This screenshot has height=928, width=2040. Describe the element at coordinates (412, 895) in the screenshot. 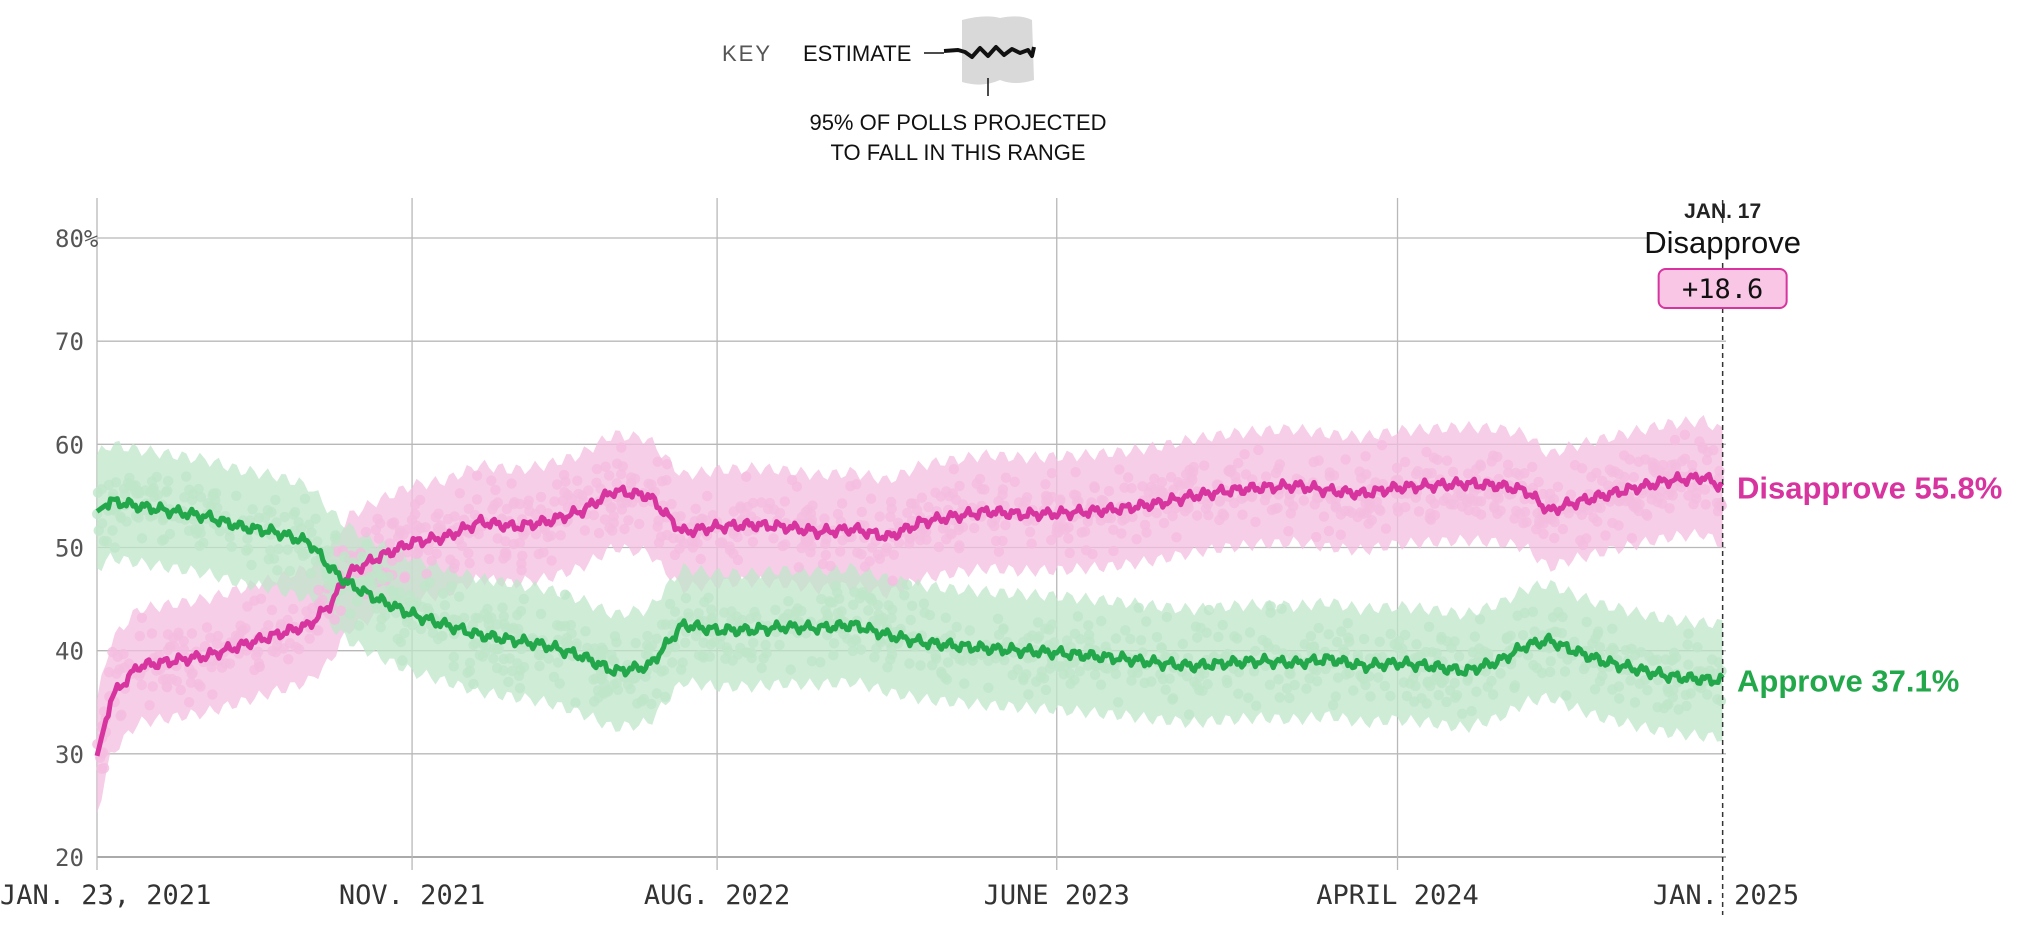

I see `x-tick-label: NOV. 2021` at that location.